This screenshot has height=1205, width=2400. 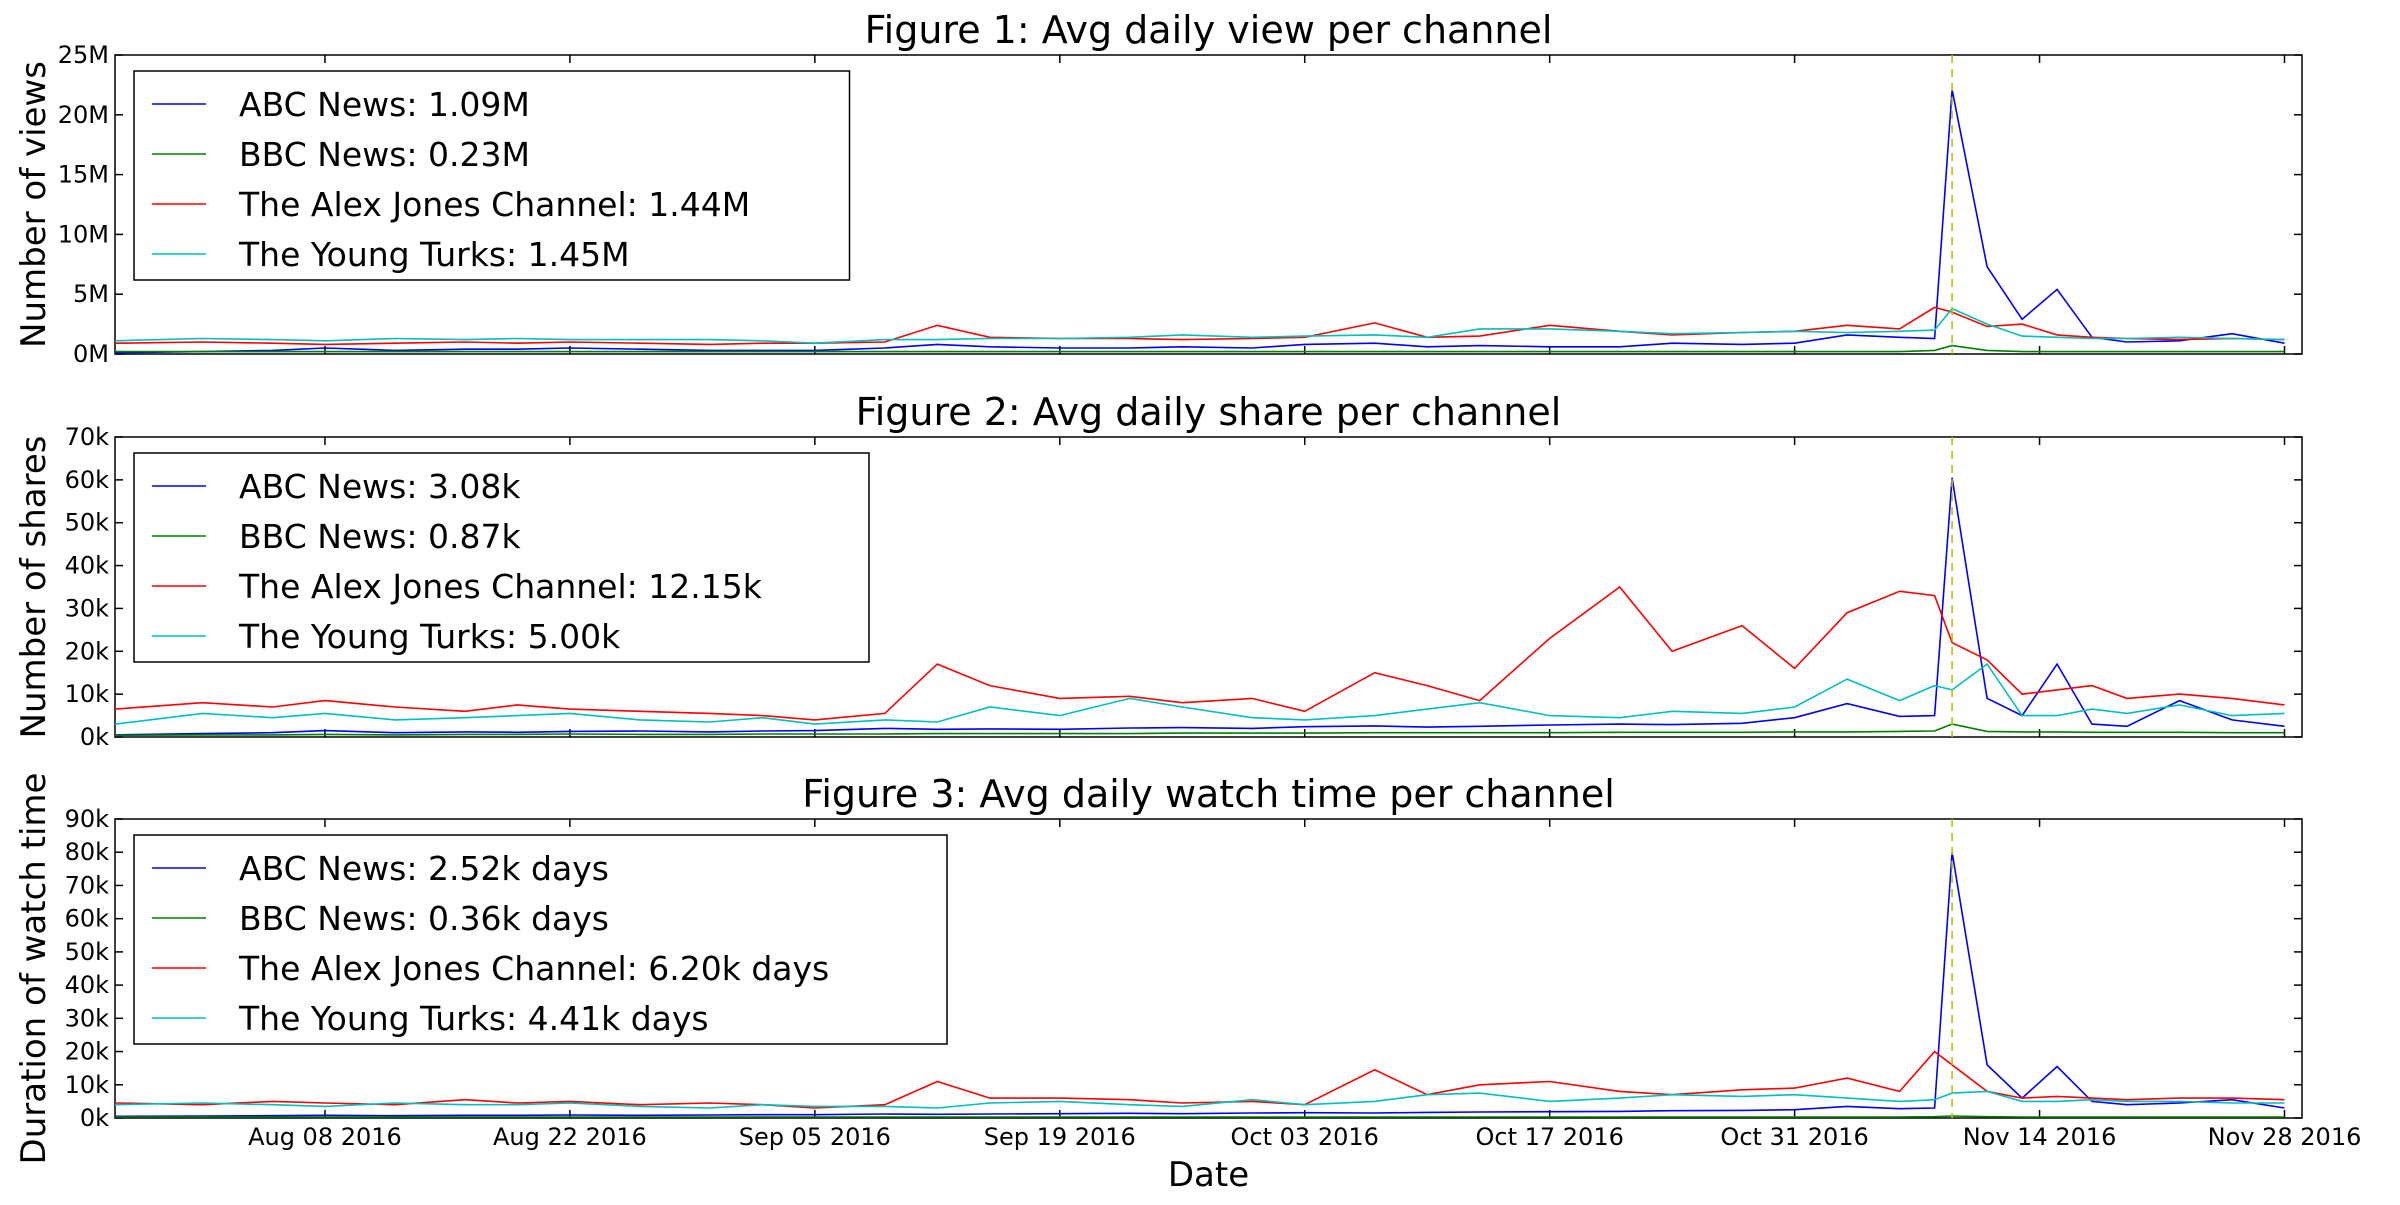 What do you see at coordinates (2285, 1137) in the screenshot?
I see `x-tick-label: Nov 28 2016` at bounding box center [2285, 1137].